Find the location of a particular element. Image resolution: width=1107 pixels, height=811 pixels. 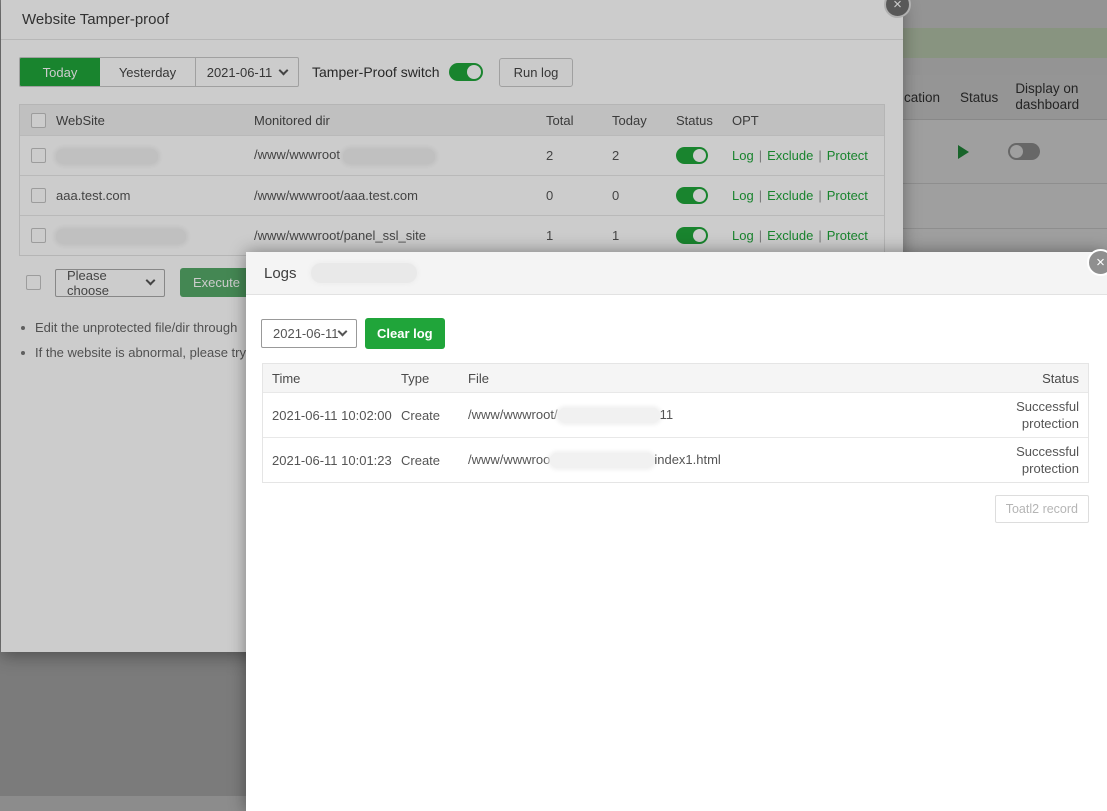

log-time: 2021-06-11 10:01:23 is located at coordinates (332, 460).